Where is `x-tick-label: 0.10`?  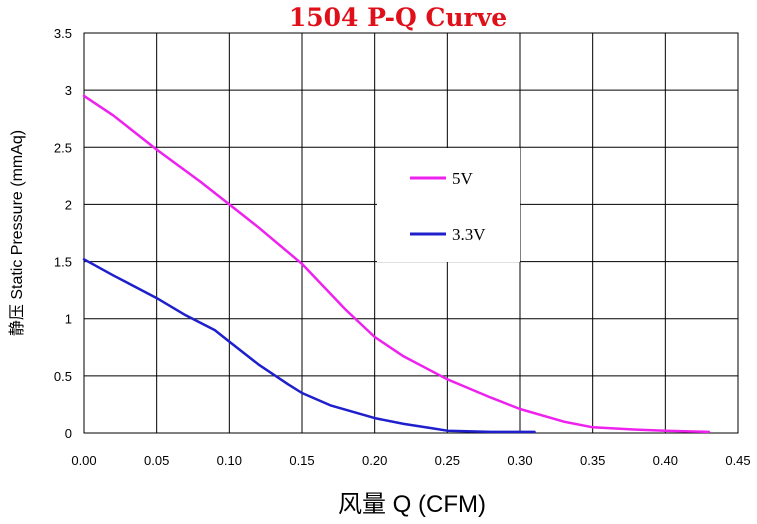 x-tick-label: 0.10 is located at coordinates (229, 460).